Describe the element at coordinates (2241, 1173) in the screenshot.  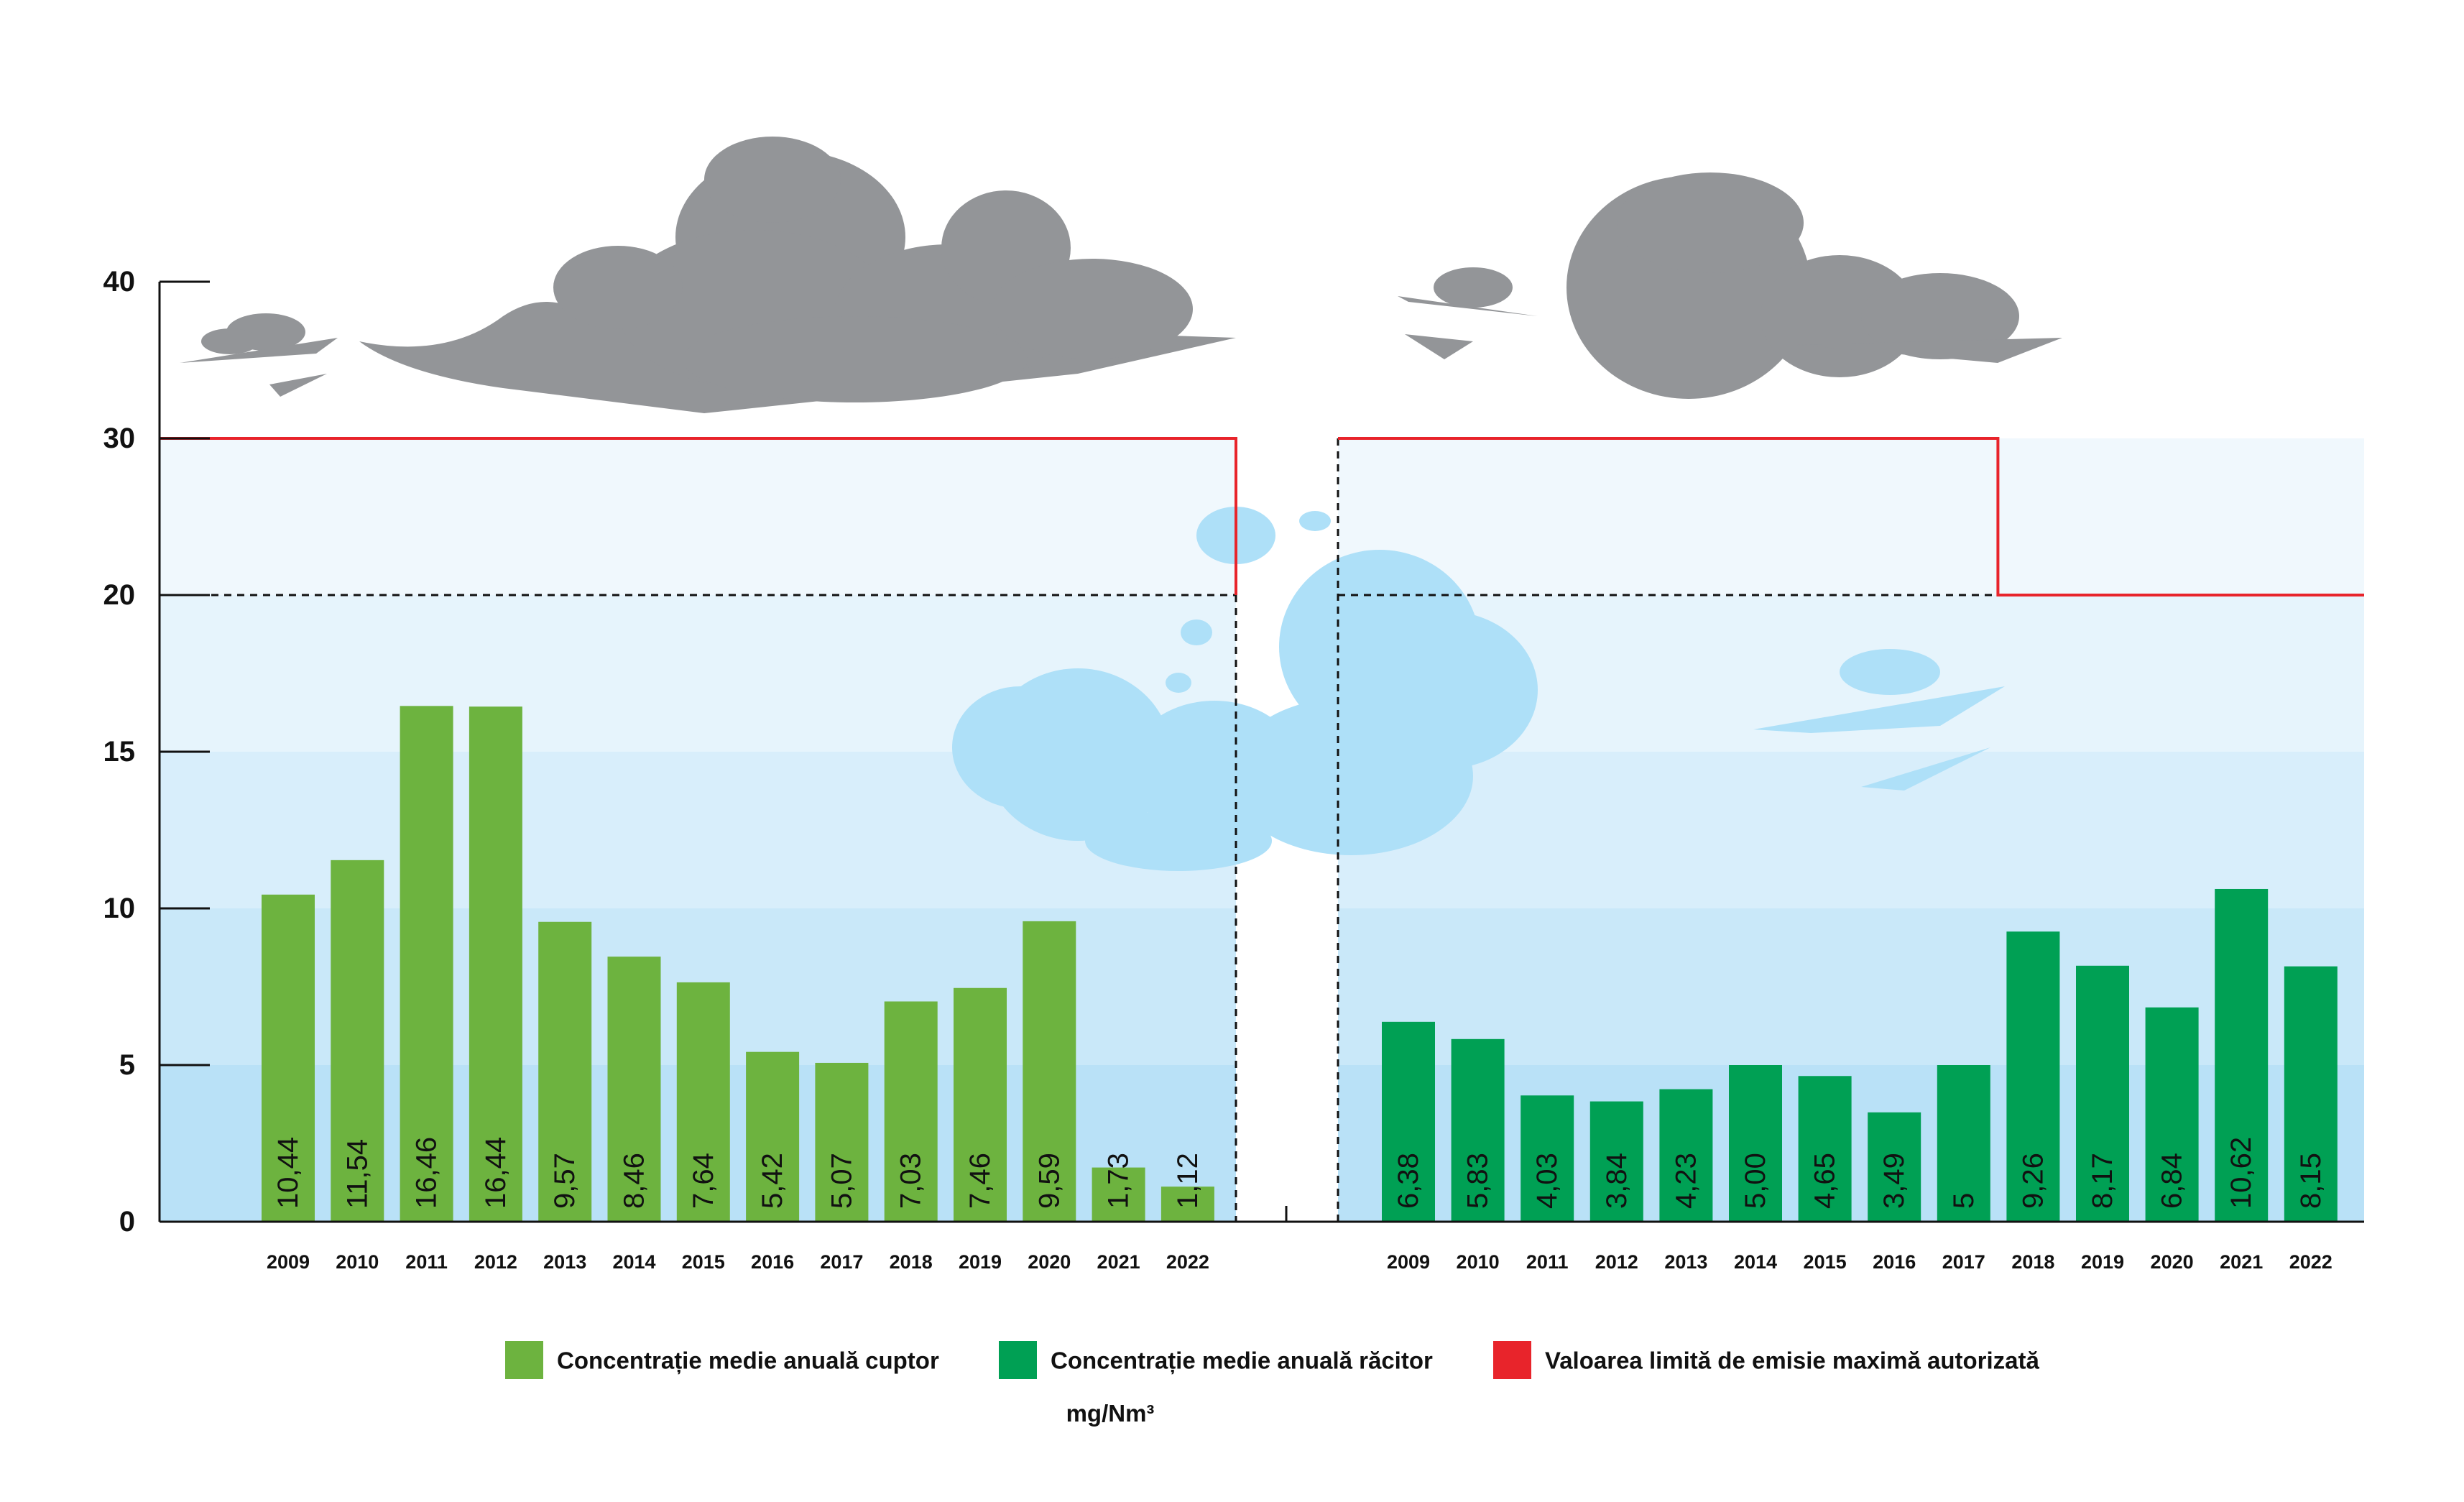
I see `data-label: 10,62` at that location.